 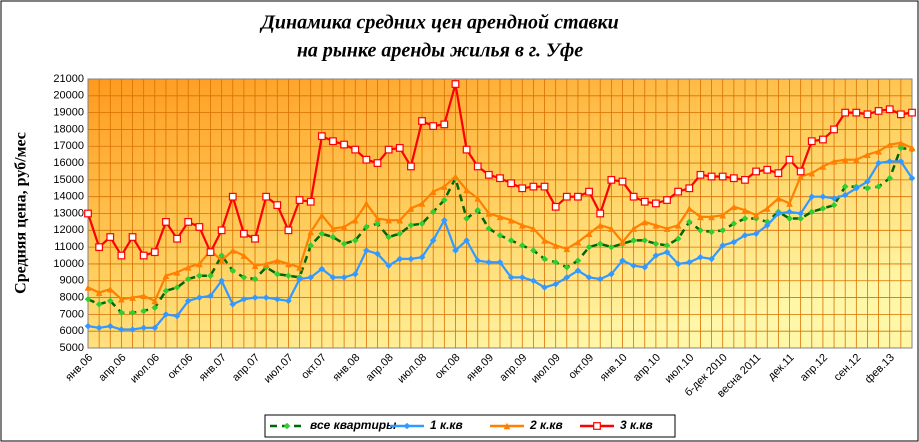 What do you see at coordinates (446, 425) in the screenshot?
I see `legend-label: 1 к.кв` at bounding box center [446, 425].